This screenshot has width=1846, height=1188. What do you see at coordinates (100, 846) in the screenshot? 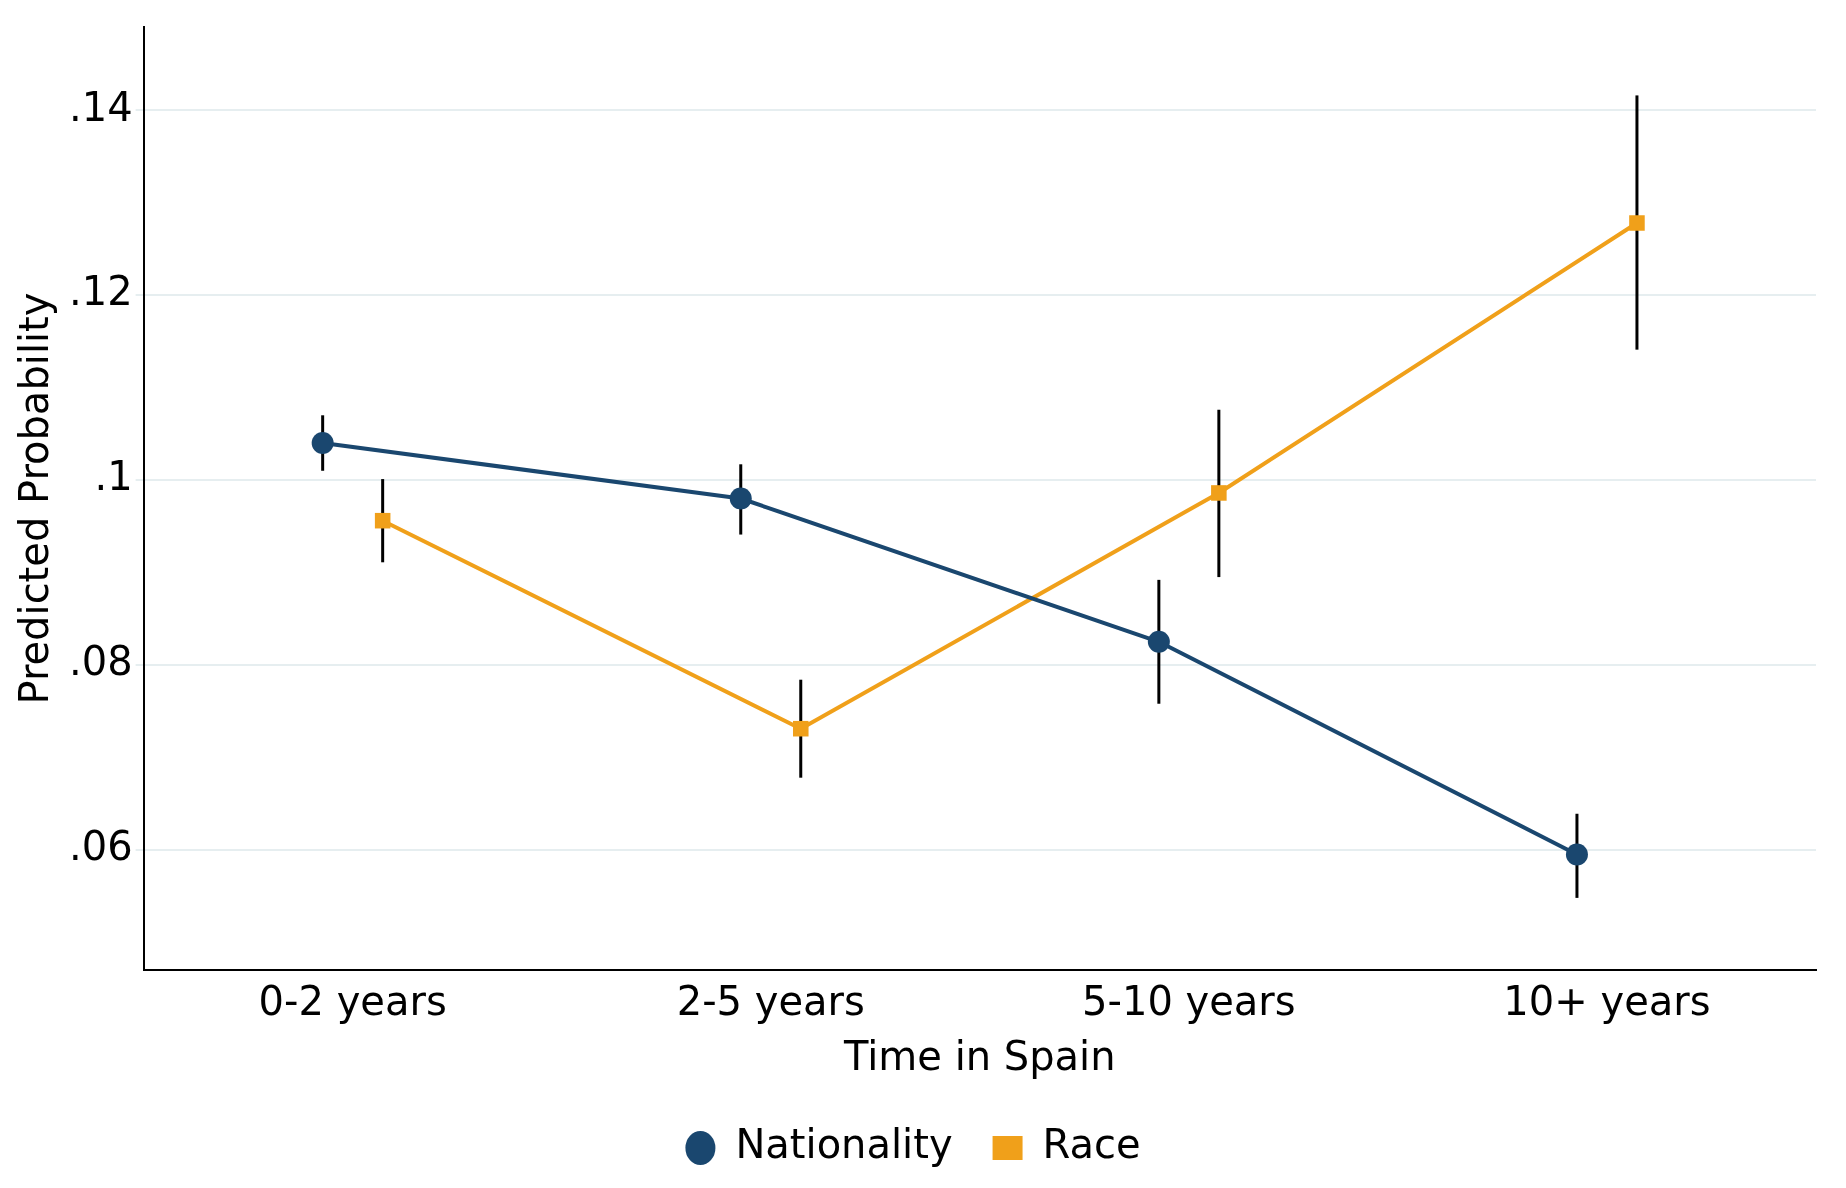
I see `y-tick-label: .06` at bounding box center [100, 846].